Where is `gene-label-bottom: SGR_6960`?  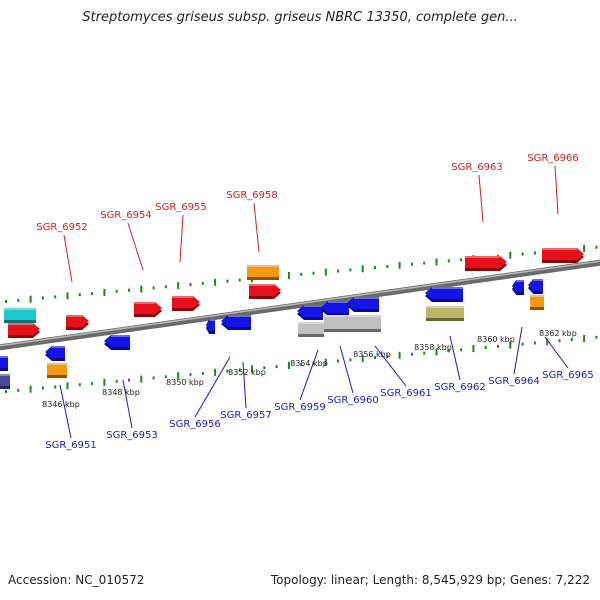 gene-label-bottom: SGR_6960 is located at coordinates (353, 400).